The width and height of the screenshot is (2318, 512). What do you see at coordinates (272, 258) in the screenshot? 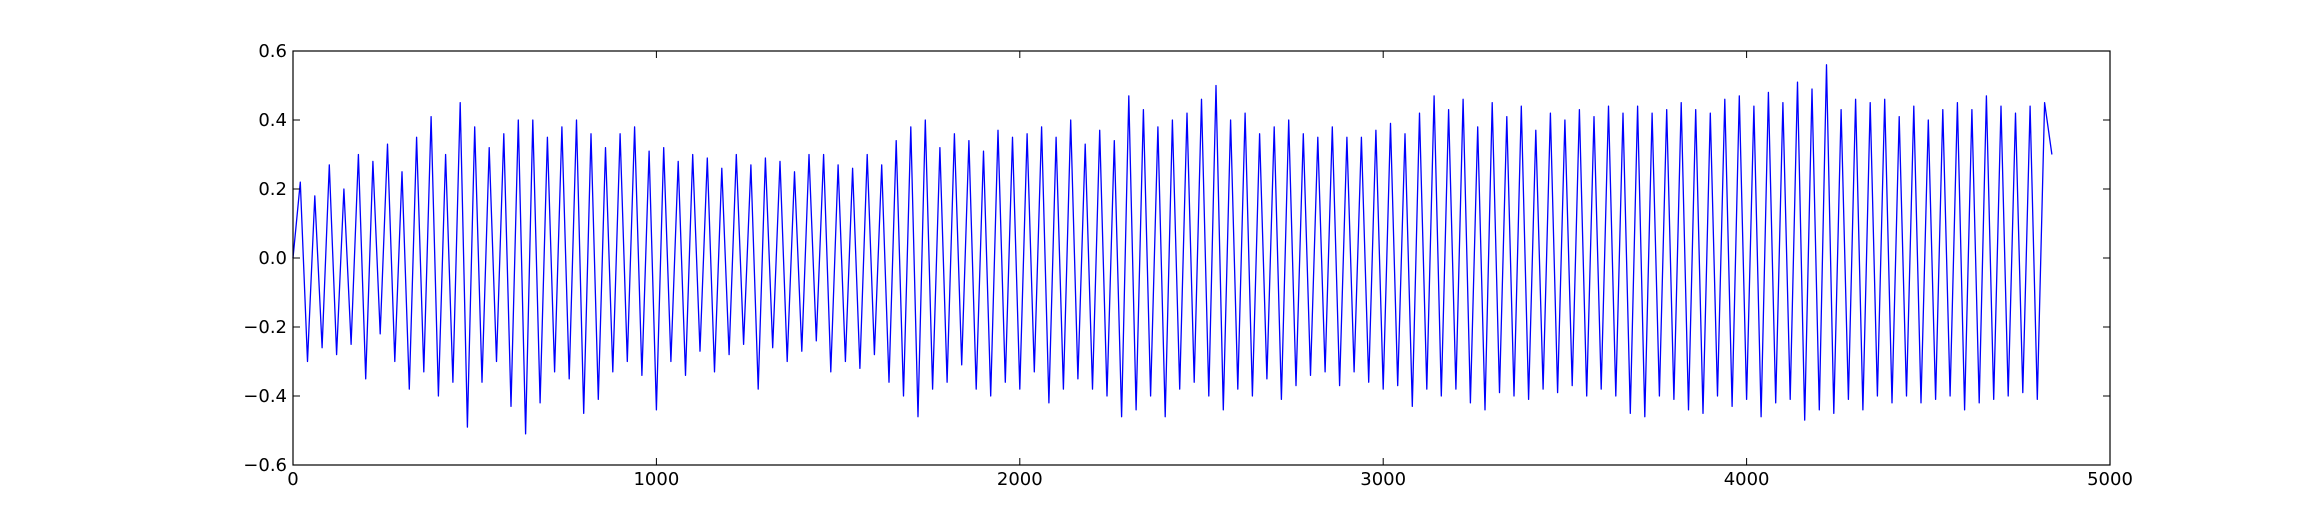
I see `y-tick-label: 0.0` at bounding box center [272, 258].